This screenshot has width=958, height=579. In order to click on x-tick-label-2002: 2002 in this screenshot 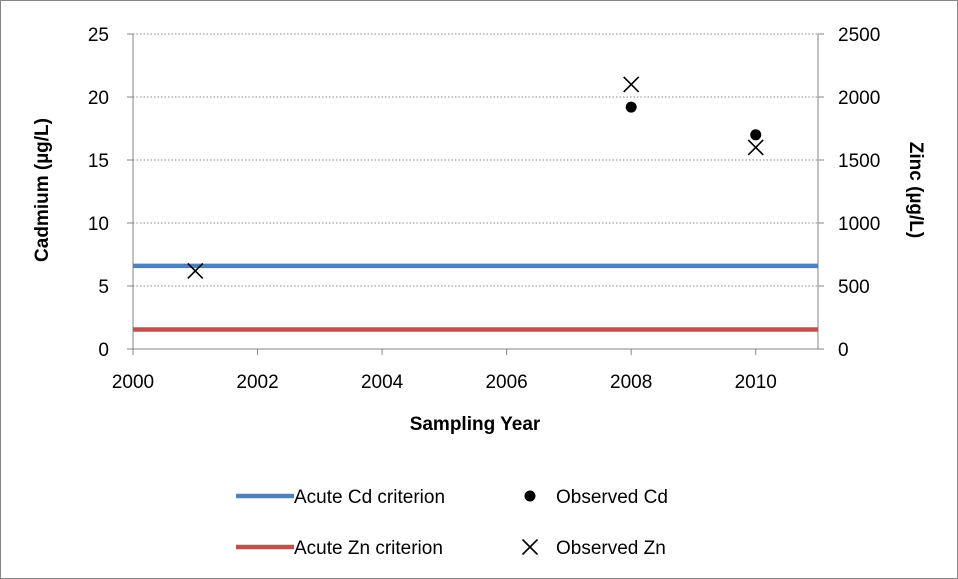, I will do `click(257, 382)`.